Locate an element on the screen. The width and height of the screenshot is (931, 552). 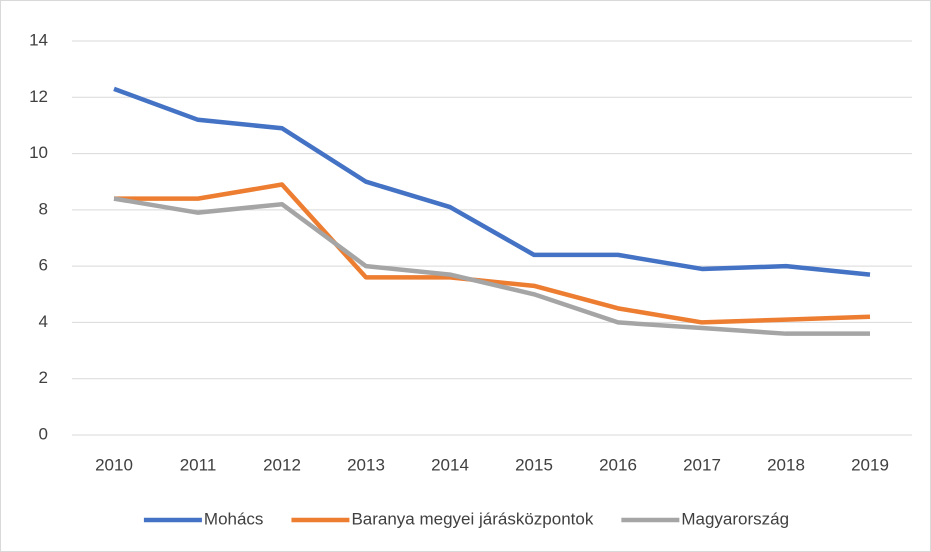
legend-label: Mohács is located at coordinates (234, 518).